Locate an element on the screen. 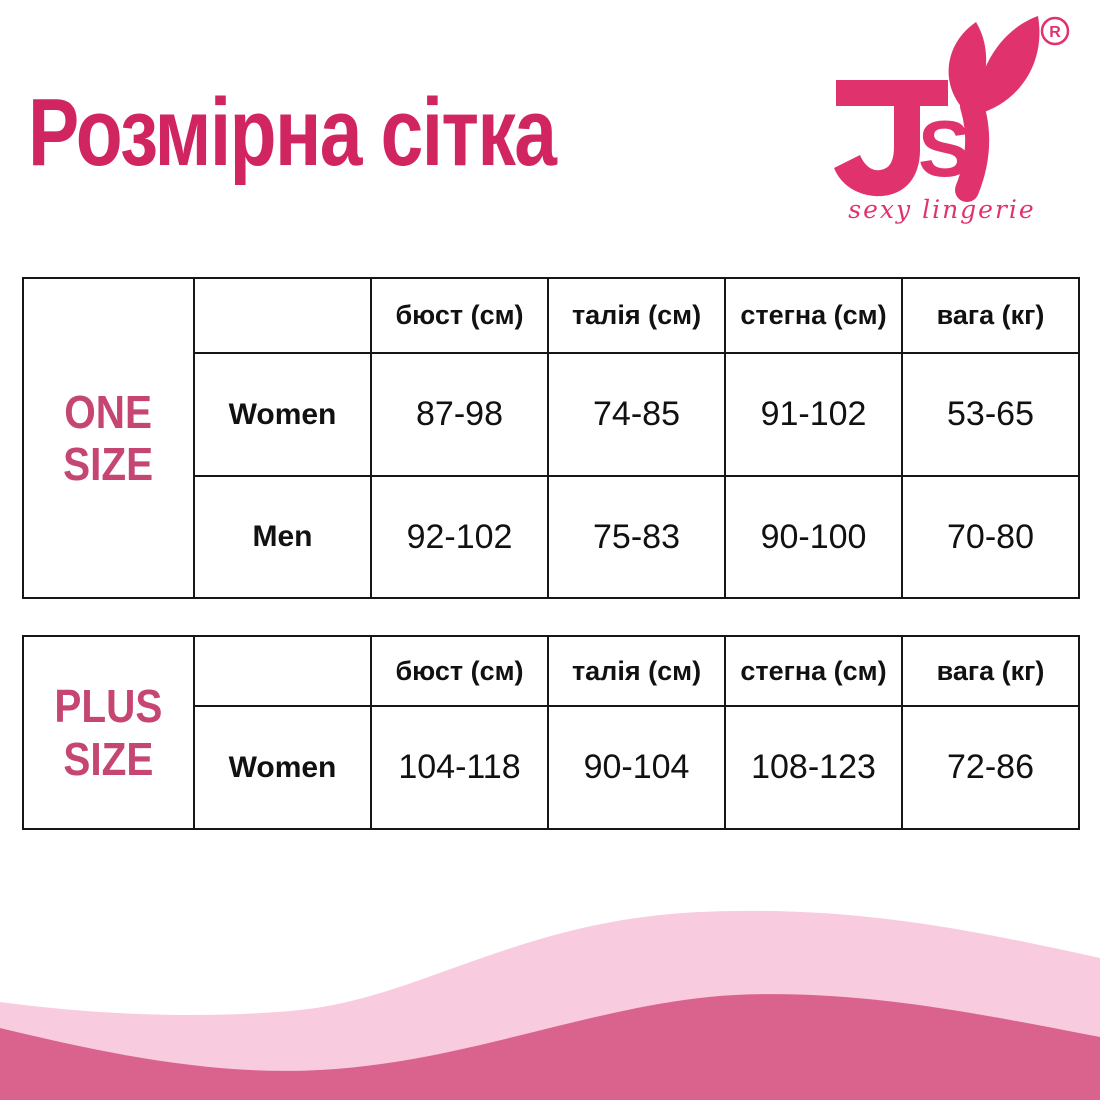 The width and height of the screenshot is (1100, 1100). cell-men-waist: 75-83 is located at coordinates (636, 537).